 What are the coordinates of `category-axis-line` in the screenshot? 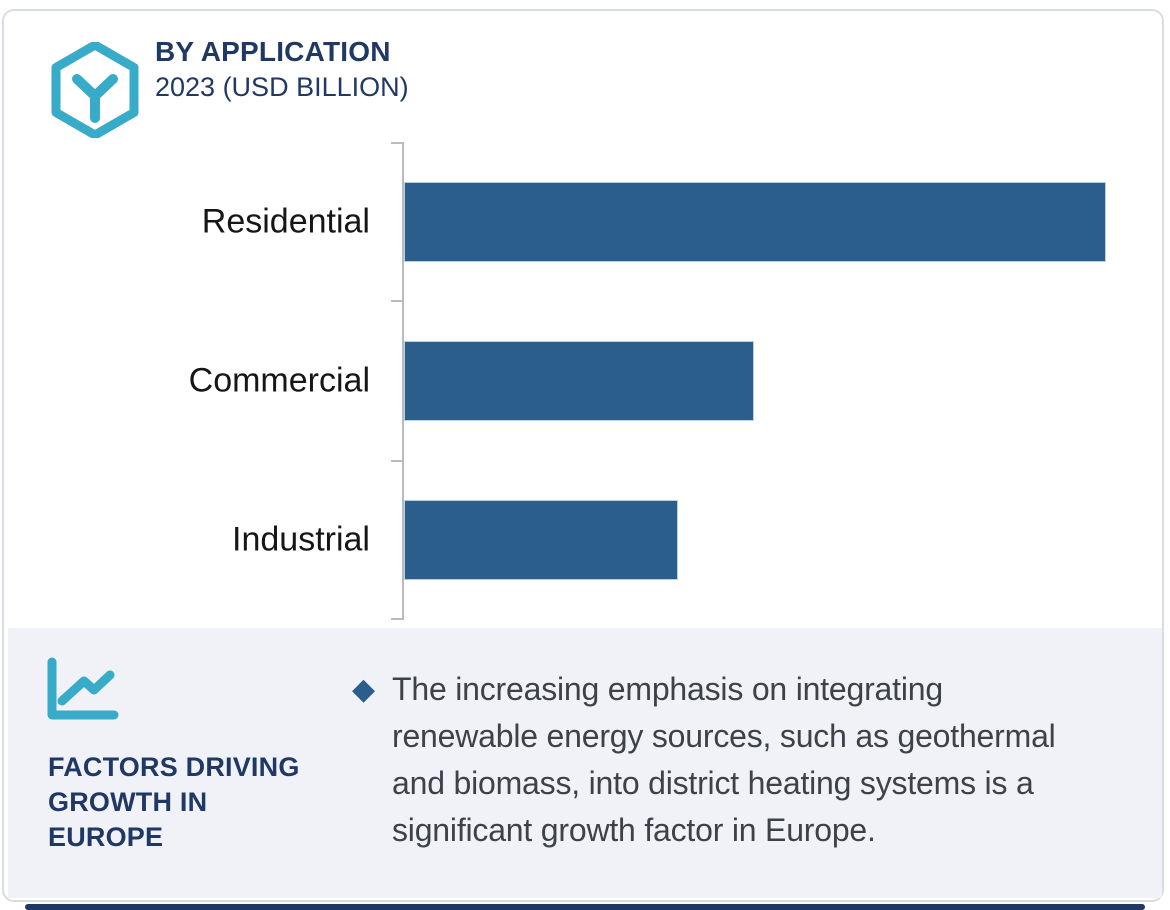 It's located at (403, 381).